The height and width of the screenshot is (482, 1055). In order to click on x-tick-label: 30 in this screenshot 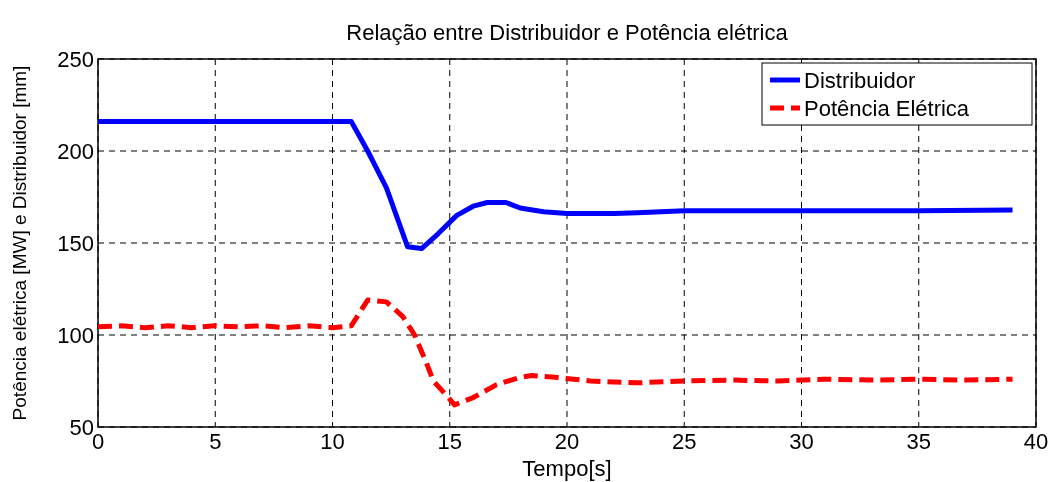, I will do `click(801, 441)`.